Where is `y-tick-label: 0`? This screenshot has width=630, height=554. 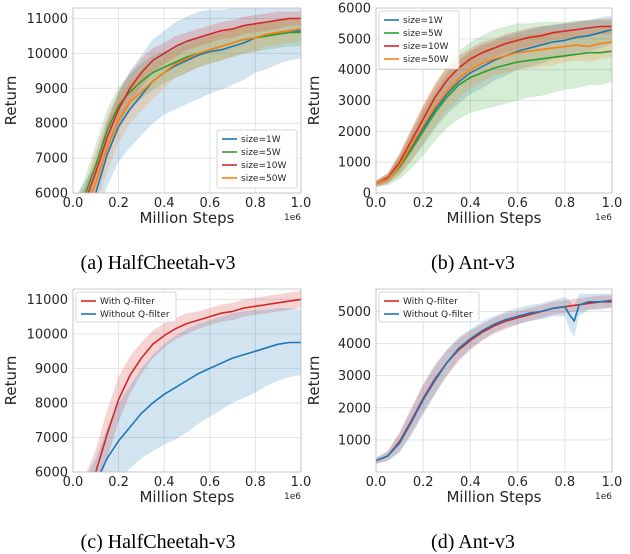 y-tick-label: 0 is located at coordinates (367, 194).